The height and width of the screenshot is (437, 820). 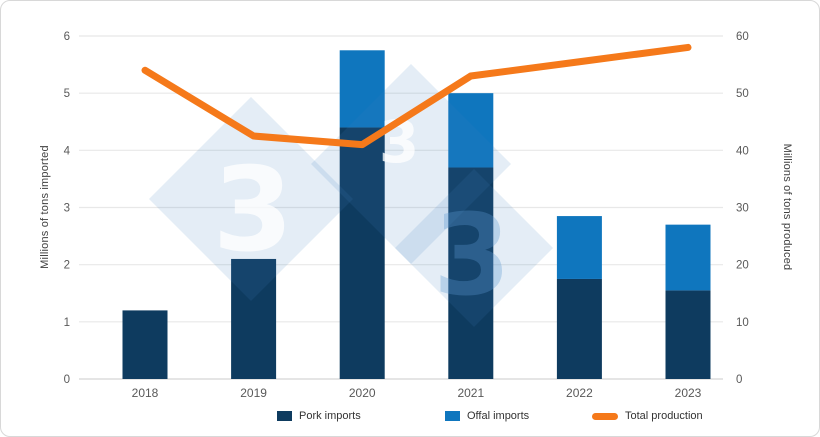 I want to click on bar-pork-imports-2018, so click(x=145, y=344).